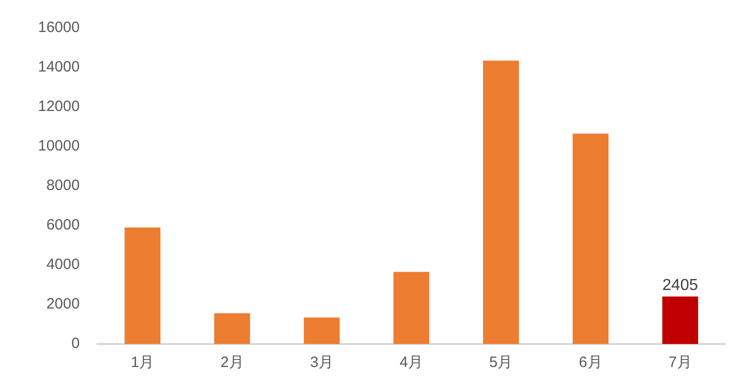 The image size is (755, 392). What do you see at coordinates (142, 363) in the screenshot?
I see `x-tick-label: 1月` at bounding box center [142, 363].